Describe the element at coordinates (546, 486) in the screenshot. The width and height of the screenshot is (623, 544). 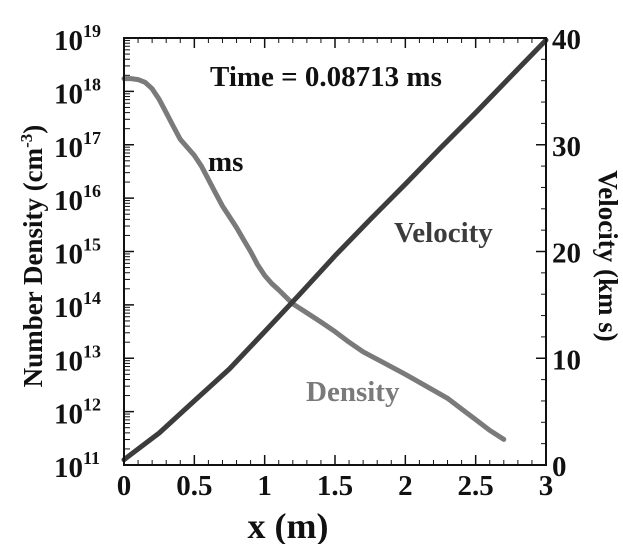
I see `x-tick-label: 3` at that location.